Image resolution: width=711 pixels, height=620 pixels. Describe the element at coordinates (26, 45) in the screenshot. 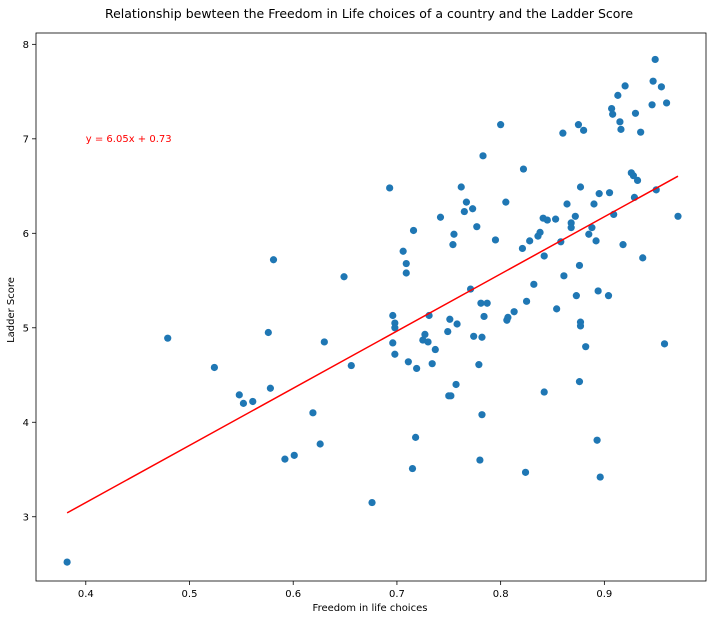

I see `y-tick-label: 8` at that location.